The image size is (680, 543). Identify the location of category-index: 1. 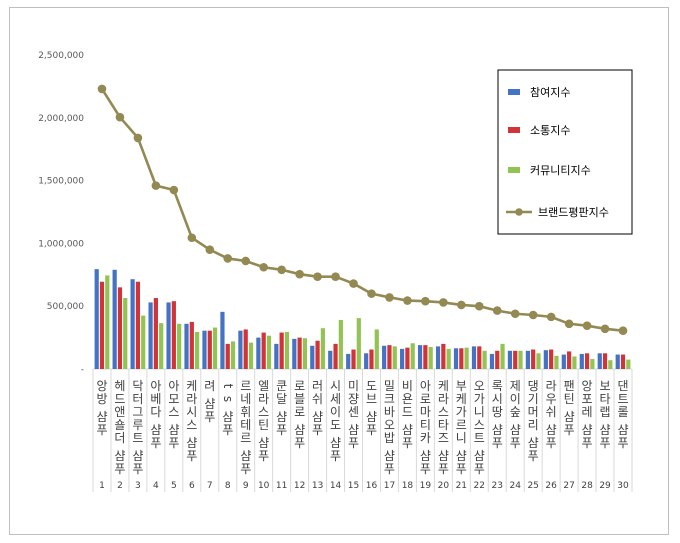
(102, 486).